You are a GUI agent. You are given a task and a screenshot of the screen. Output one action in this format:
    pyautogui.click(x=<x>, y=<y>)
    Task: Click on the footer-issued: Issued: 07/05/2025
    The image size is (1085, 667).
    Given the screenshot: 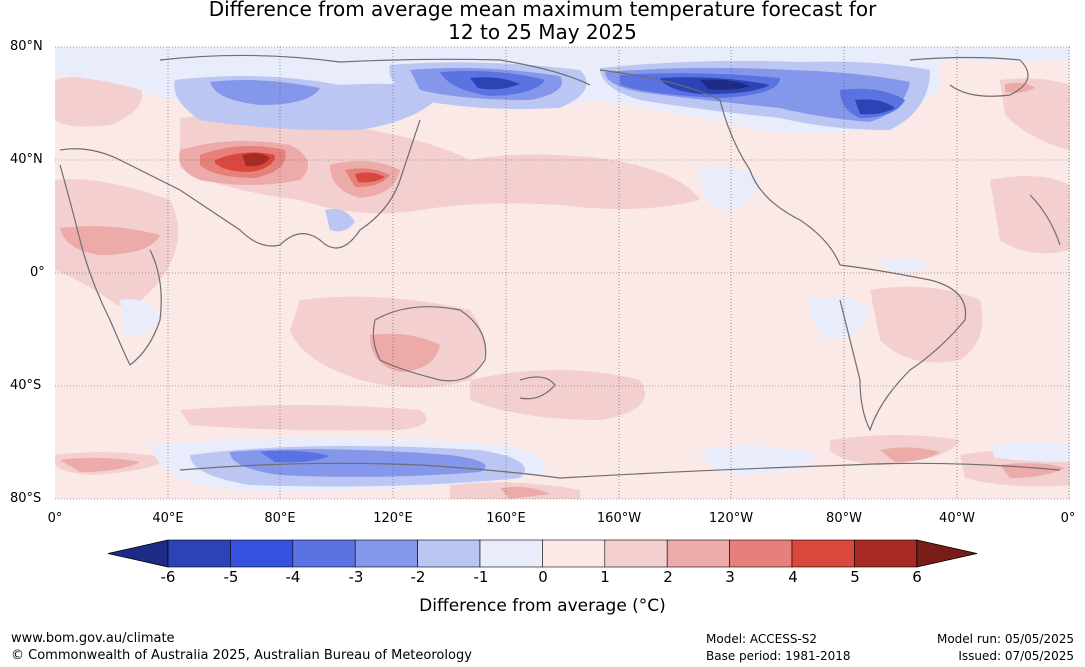 What is the action you would take?
    pyautogui.click(x=1016, y=656)
    